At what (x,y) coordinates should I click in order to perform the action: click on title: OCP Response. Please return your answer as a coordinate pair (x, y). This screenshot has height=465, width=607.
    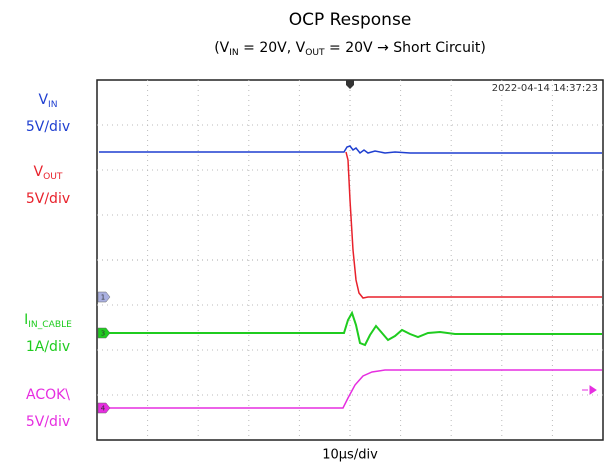
    Looking at the image, I should click on (350, 20).